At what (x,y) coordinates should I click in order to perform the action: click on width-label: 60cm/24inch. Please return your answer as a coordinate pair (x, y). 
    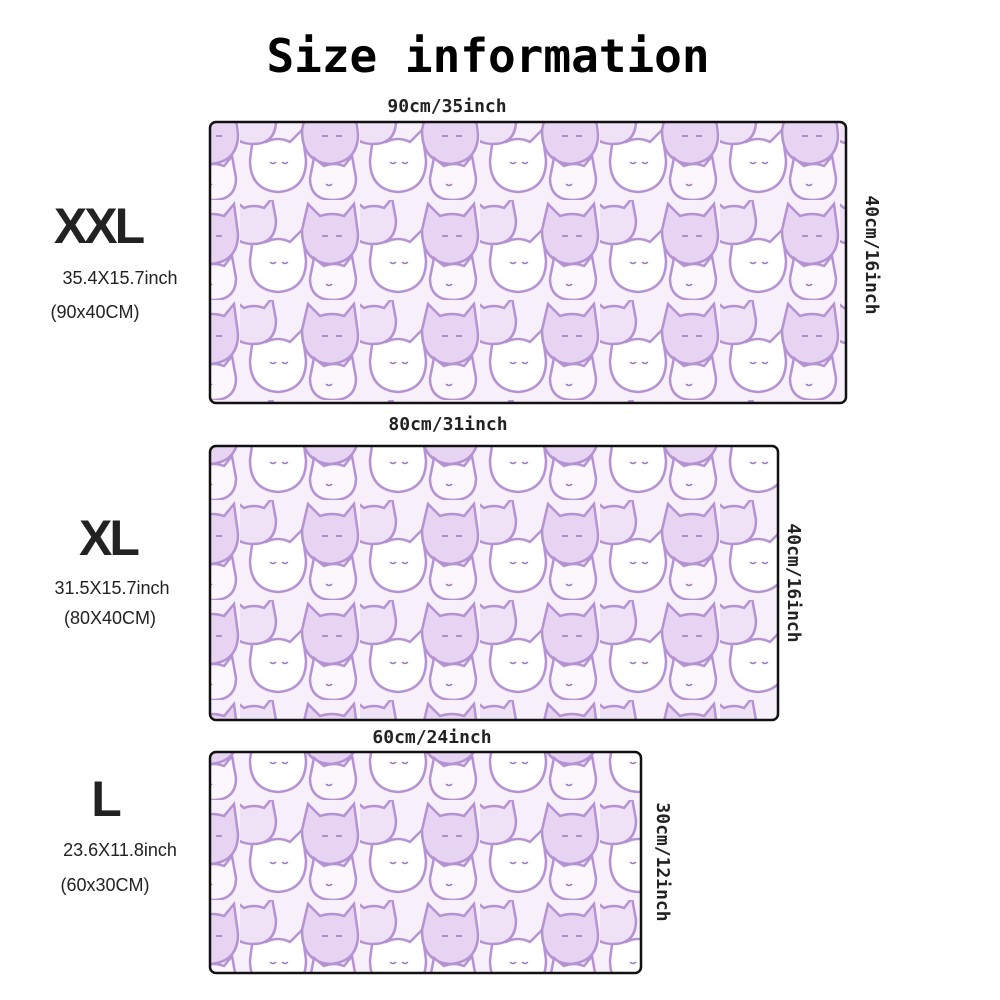
    Looking at the image, I should click on (431, 737).